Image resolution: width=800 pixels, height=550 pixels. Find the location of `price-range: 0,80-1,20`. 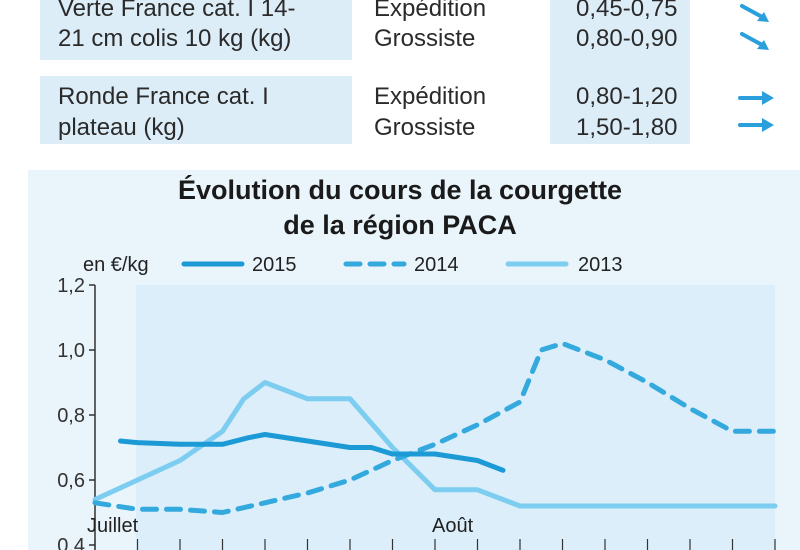

price-range: 0,80-1,20 is located at coordinates (627, 96).